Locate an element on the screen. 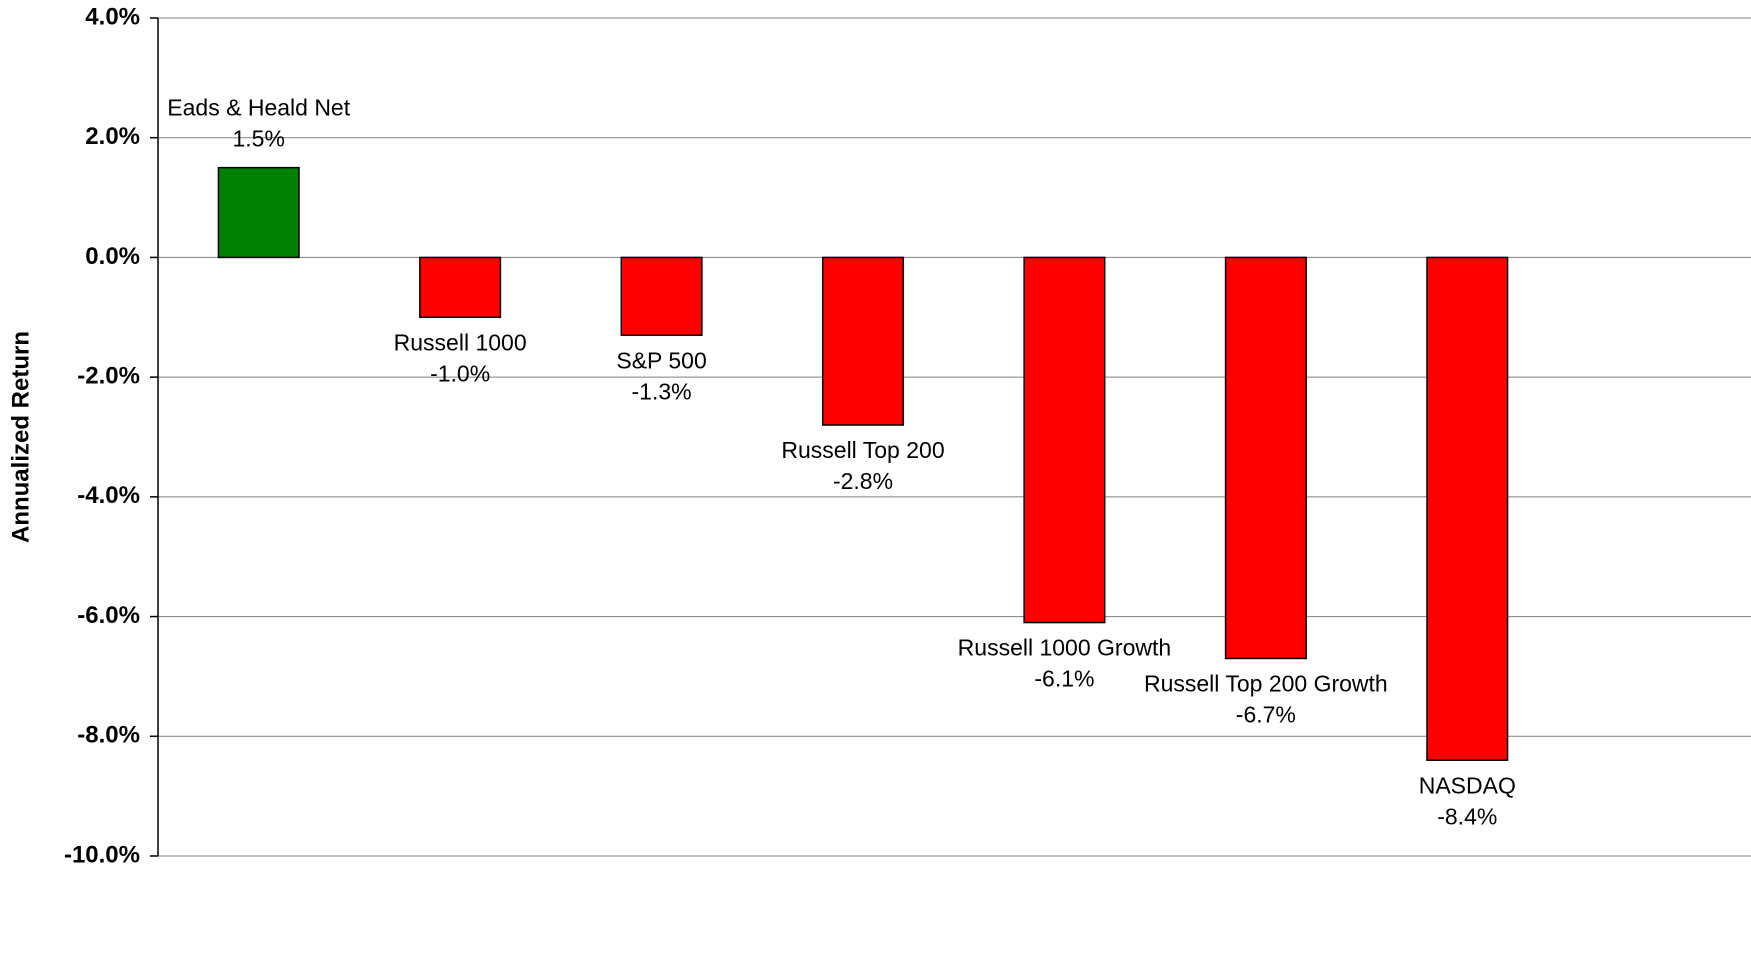  value-label: -8.4% is located at coordinates (1467, 816).